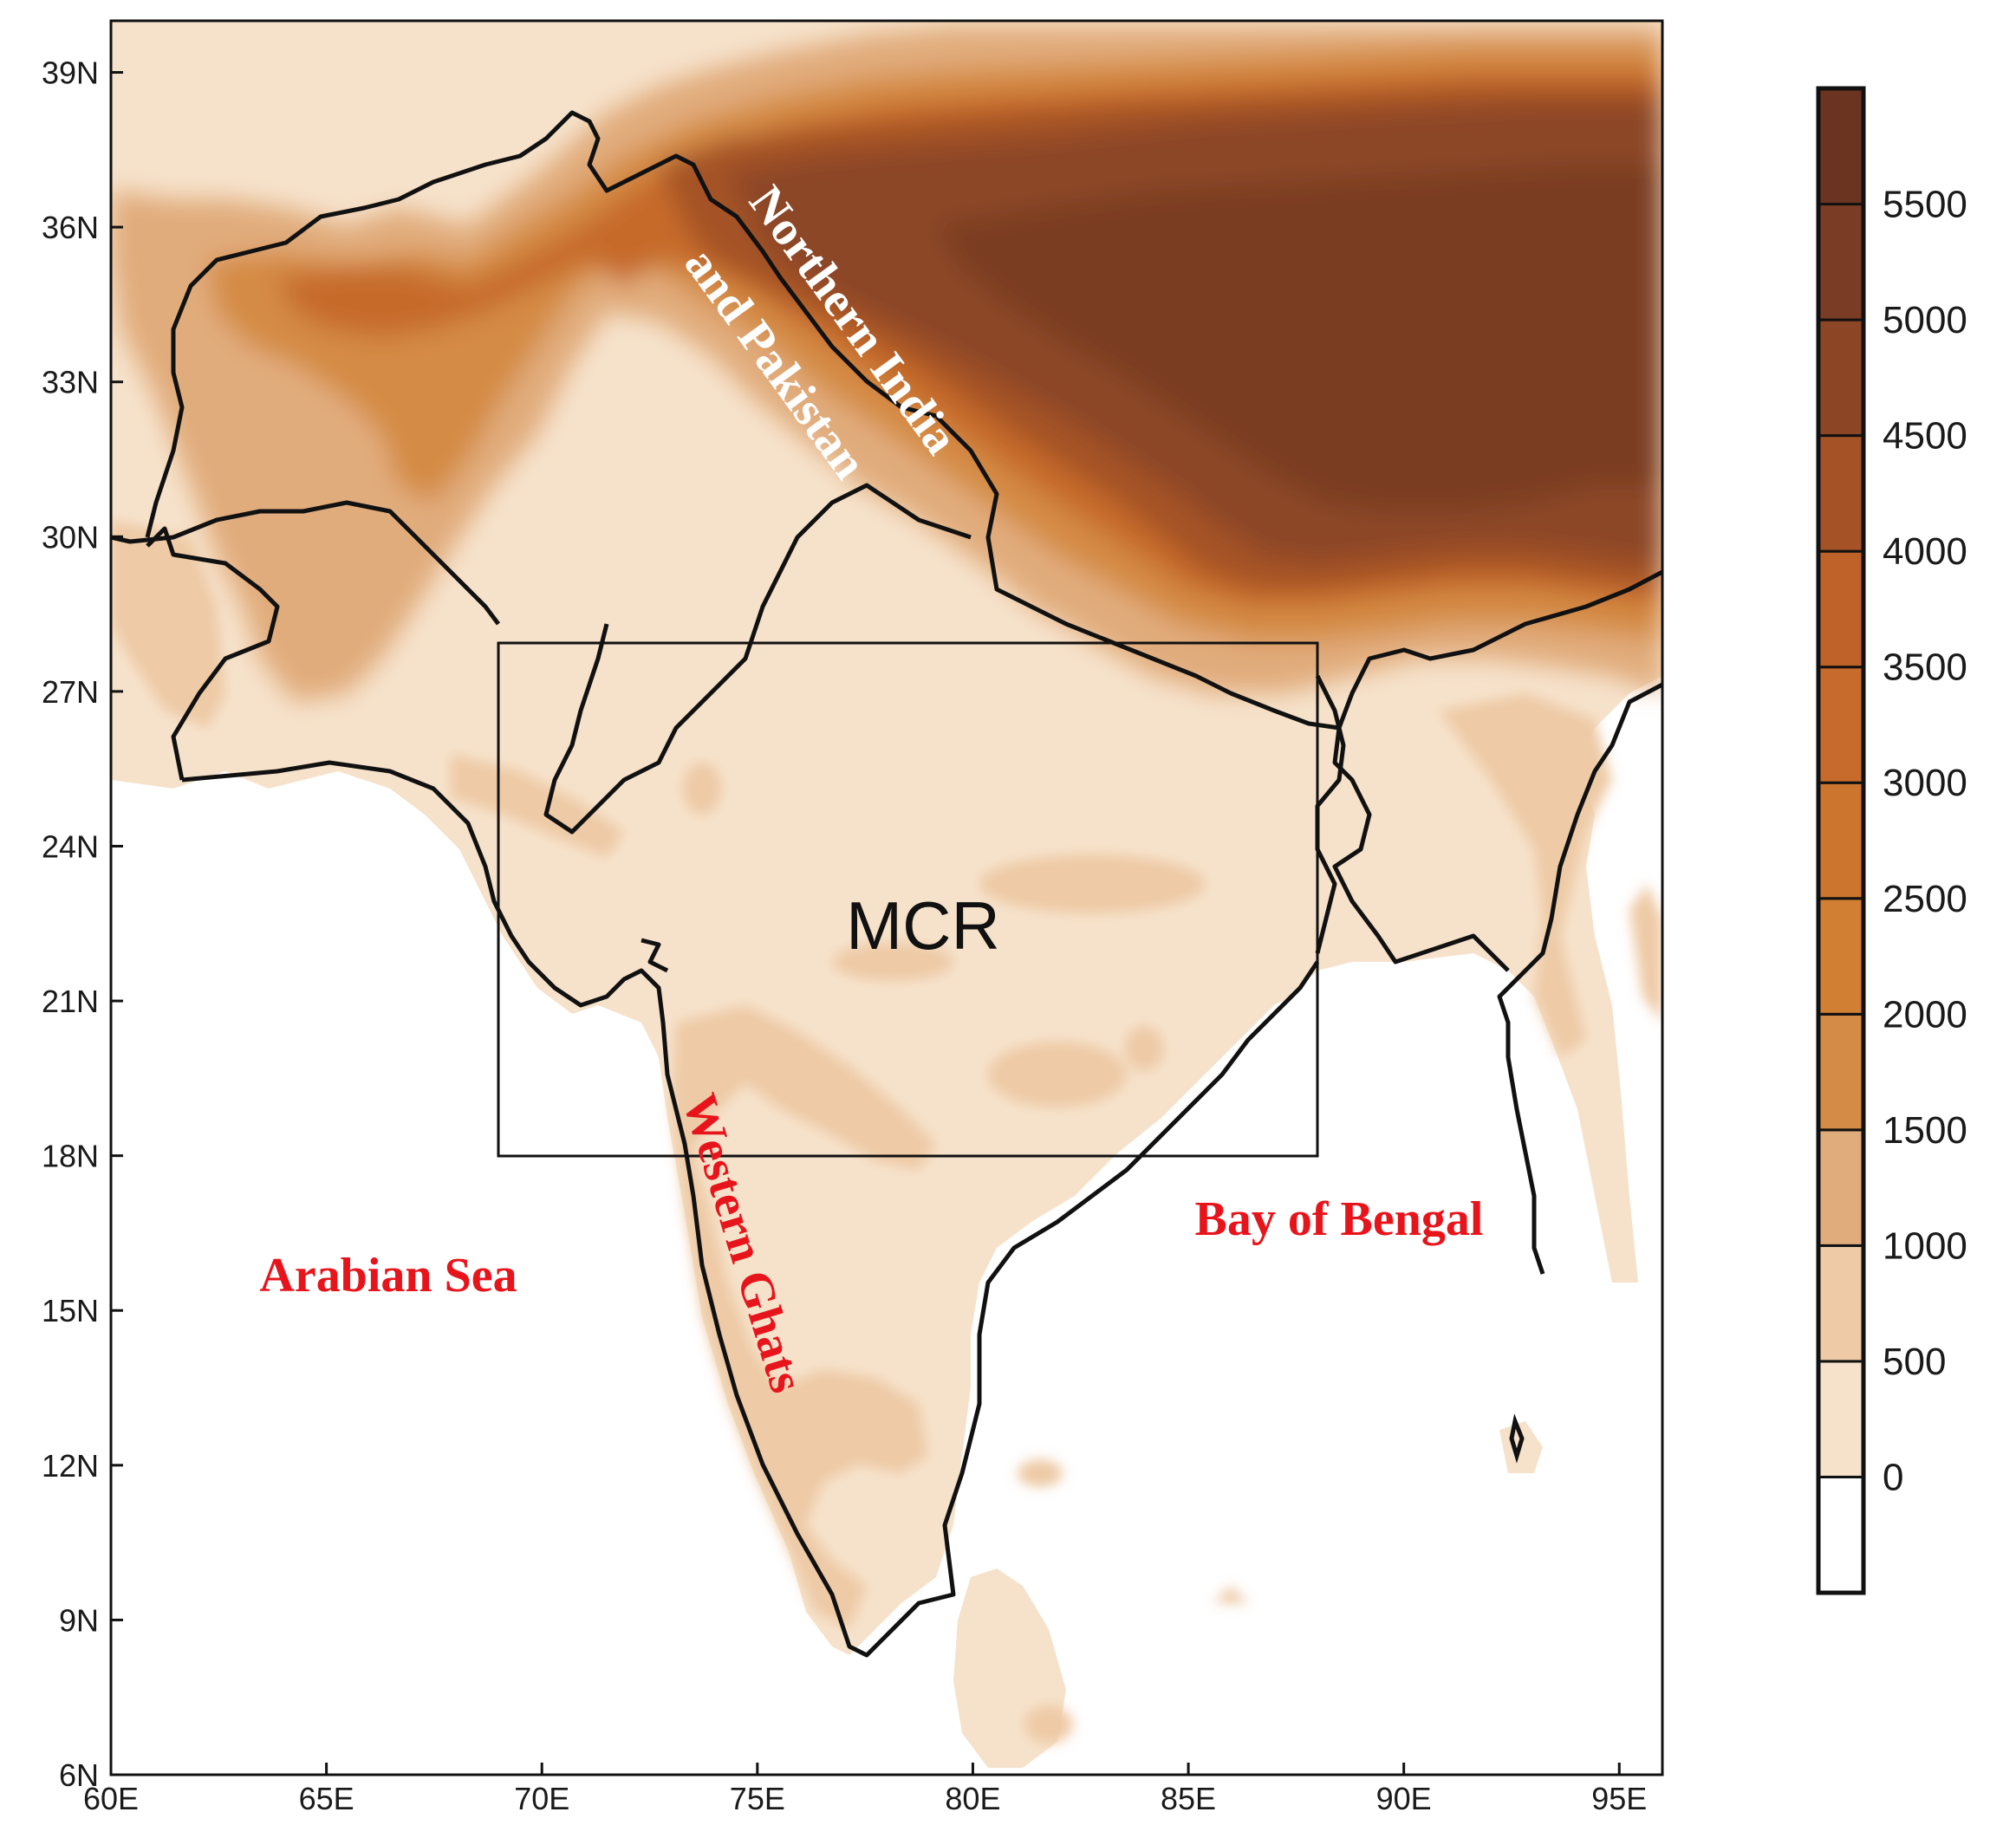 The height and width of the screenshot is (1838, 2016). Describe the element at coordinates (1925, 320) in the screenshot. I see `colorbar-label: 5000` at that location.